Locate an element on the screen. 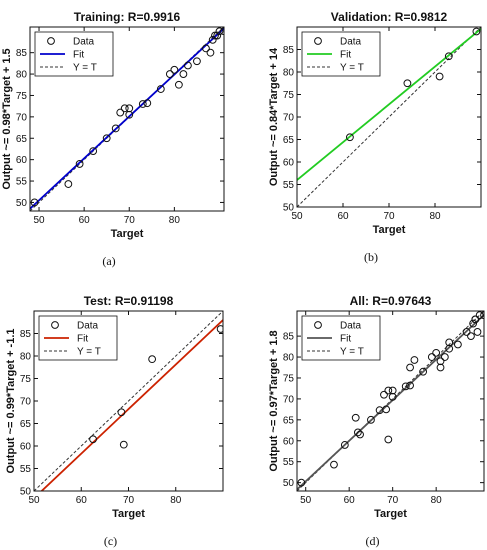  chart-title: Training: R=0.9916 is located at coordinates (127, 17).